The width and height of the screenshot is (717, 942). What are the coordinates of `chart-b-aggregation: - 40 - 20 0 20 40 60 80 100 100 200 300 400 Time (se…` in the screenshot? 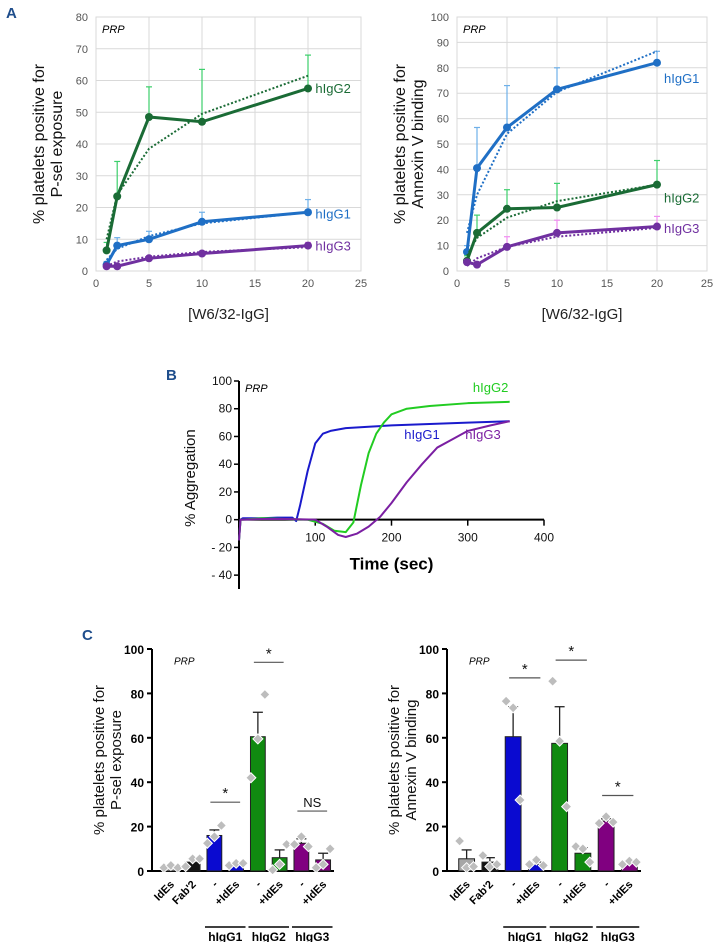 It's located at (368, 481).